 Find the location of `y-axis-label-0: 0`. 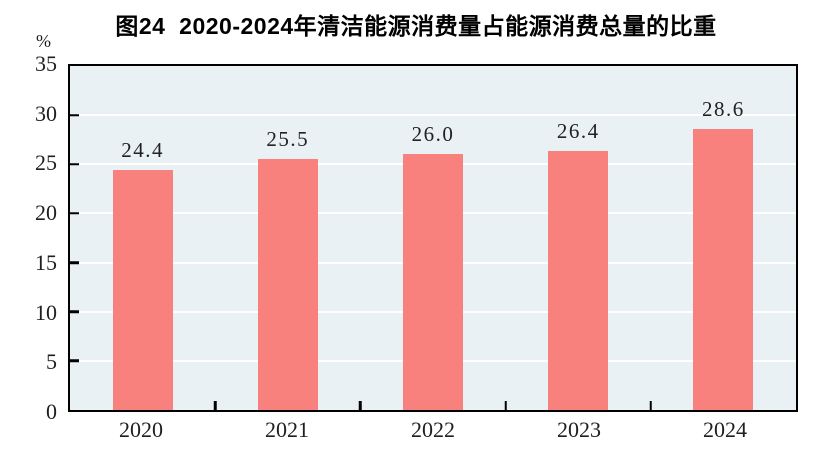

y-axis-label-0: 0 is located at coordinates (51, 411).